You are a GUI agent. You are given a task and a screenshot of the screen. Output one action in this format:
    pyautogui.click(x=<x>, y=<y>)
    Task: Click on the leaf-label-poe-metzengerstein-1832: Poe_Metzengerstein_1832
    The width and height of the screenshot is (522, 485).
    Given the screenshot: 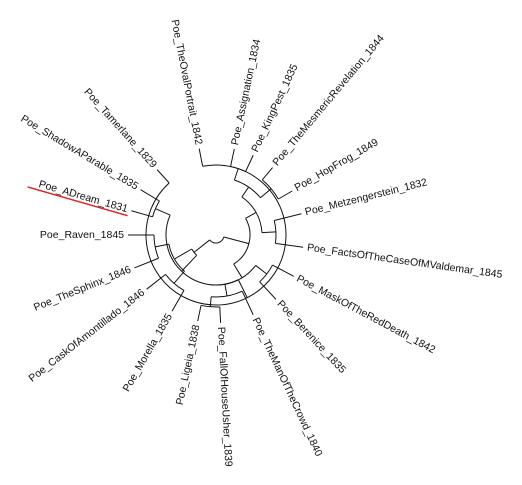 What is the action you would take?
    pyautogui.click(x=366, y=197)
    